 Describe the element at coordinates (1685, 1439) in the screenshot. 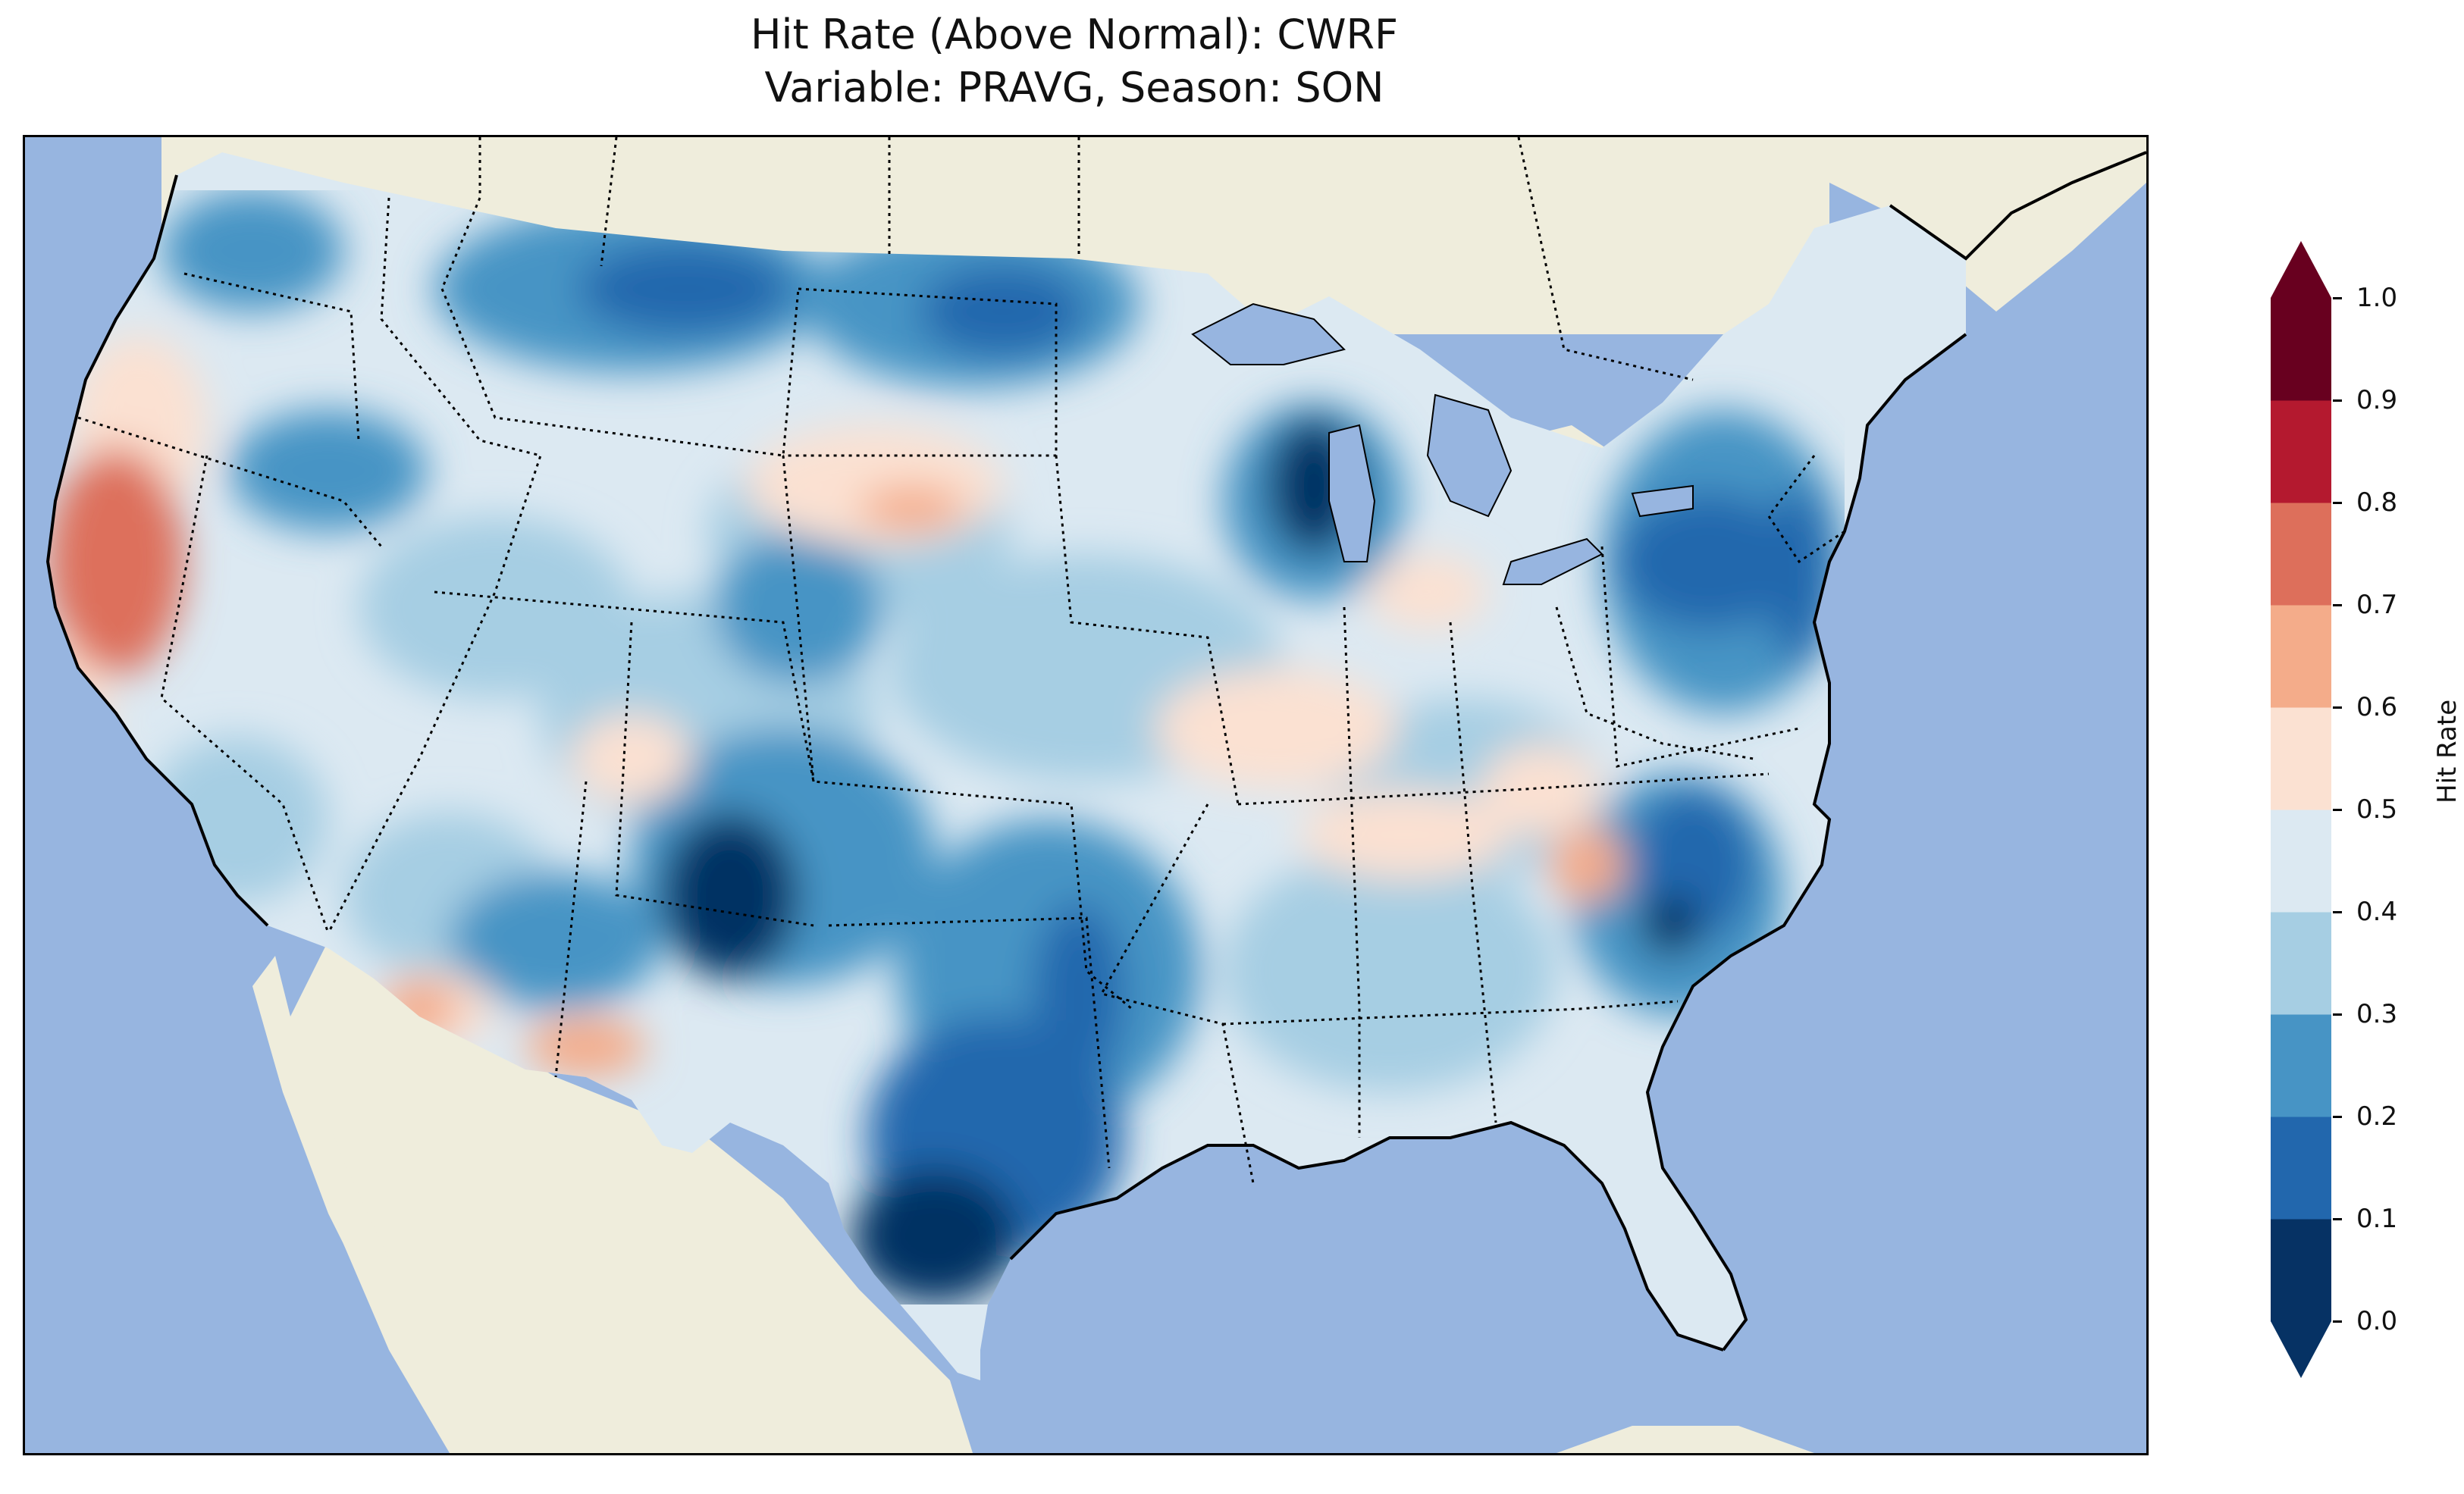

I see `cuba-landmass` at that location.